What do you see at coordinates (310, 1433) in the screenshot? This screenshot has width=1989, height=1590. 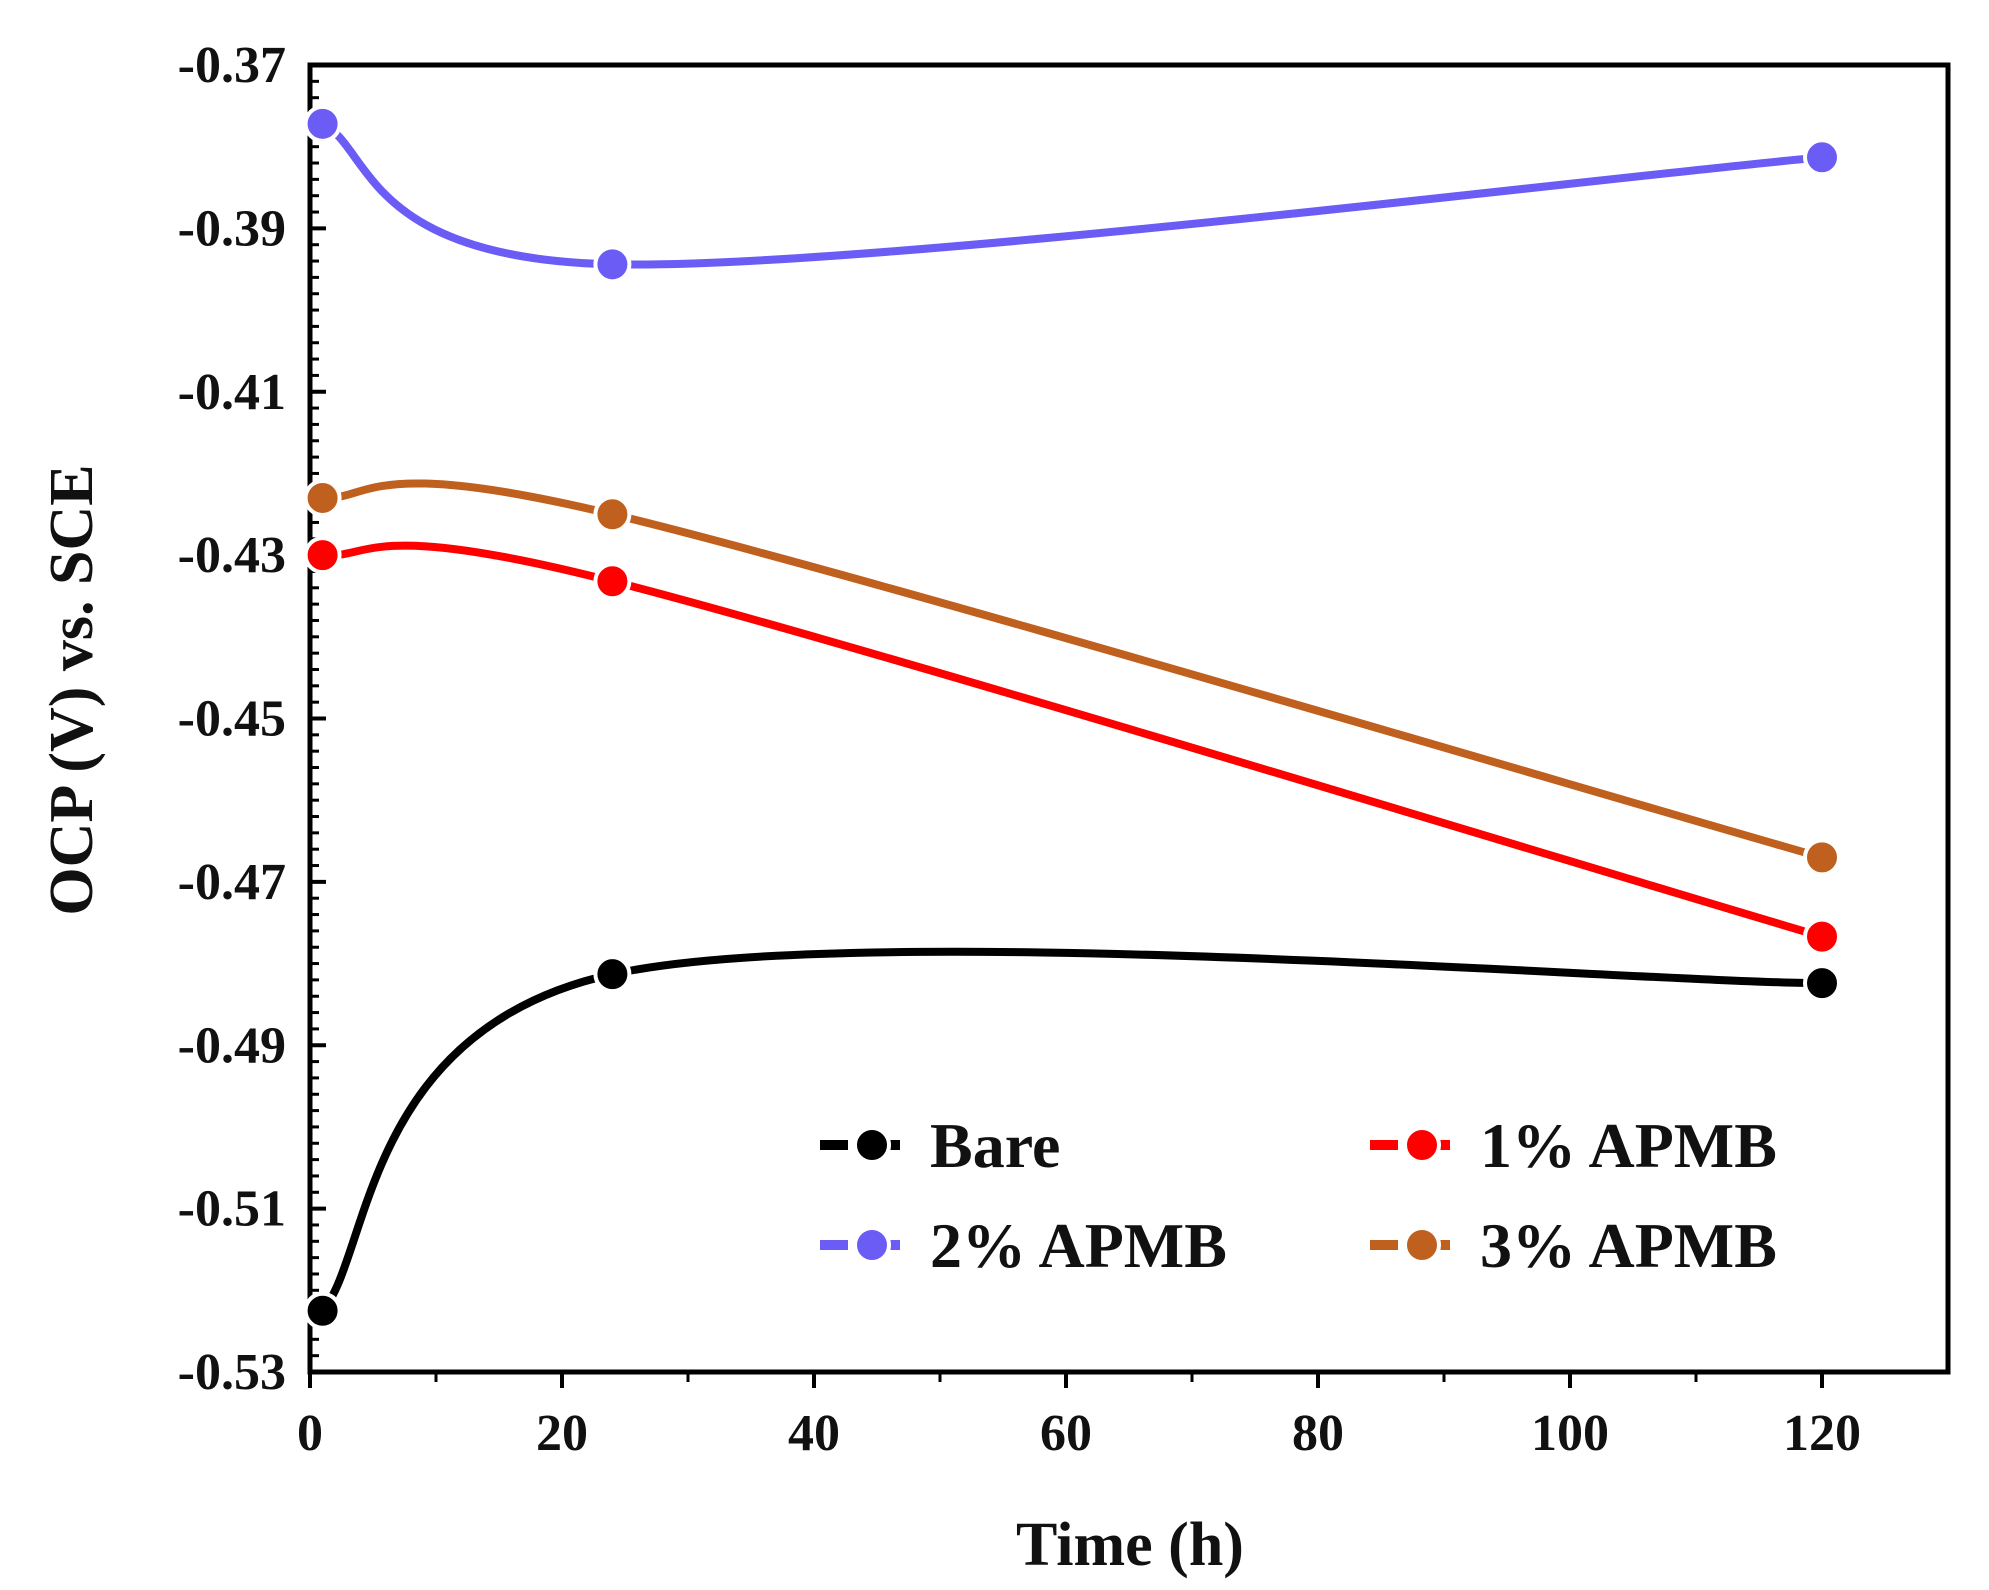 I see `x-tick-label: 0` at bounding box center [310, 1433].